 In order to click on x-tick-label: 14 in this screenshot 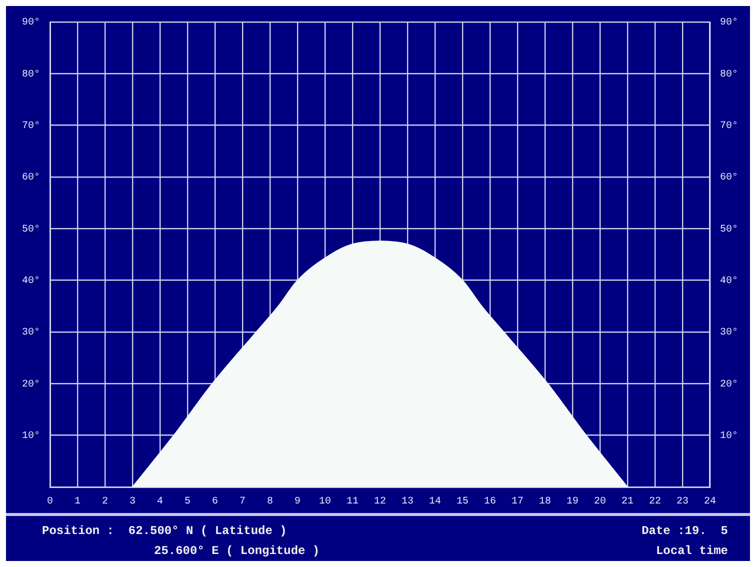, I will do `click(435, 502)`.